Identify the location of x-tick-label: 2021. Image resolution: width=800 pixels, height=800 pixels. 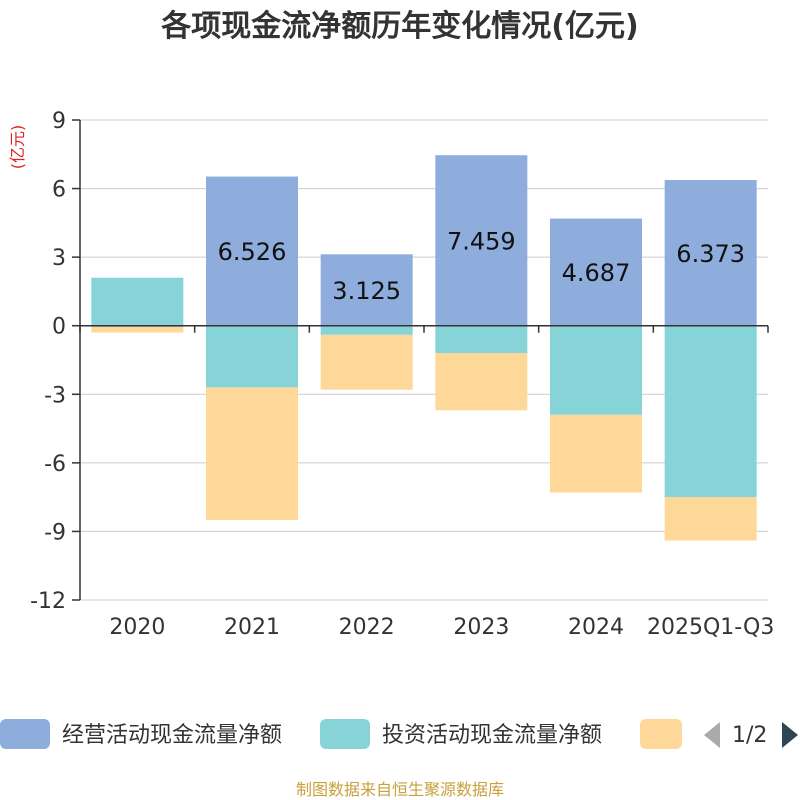
(252, 627).